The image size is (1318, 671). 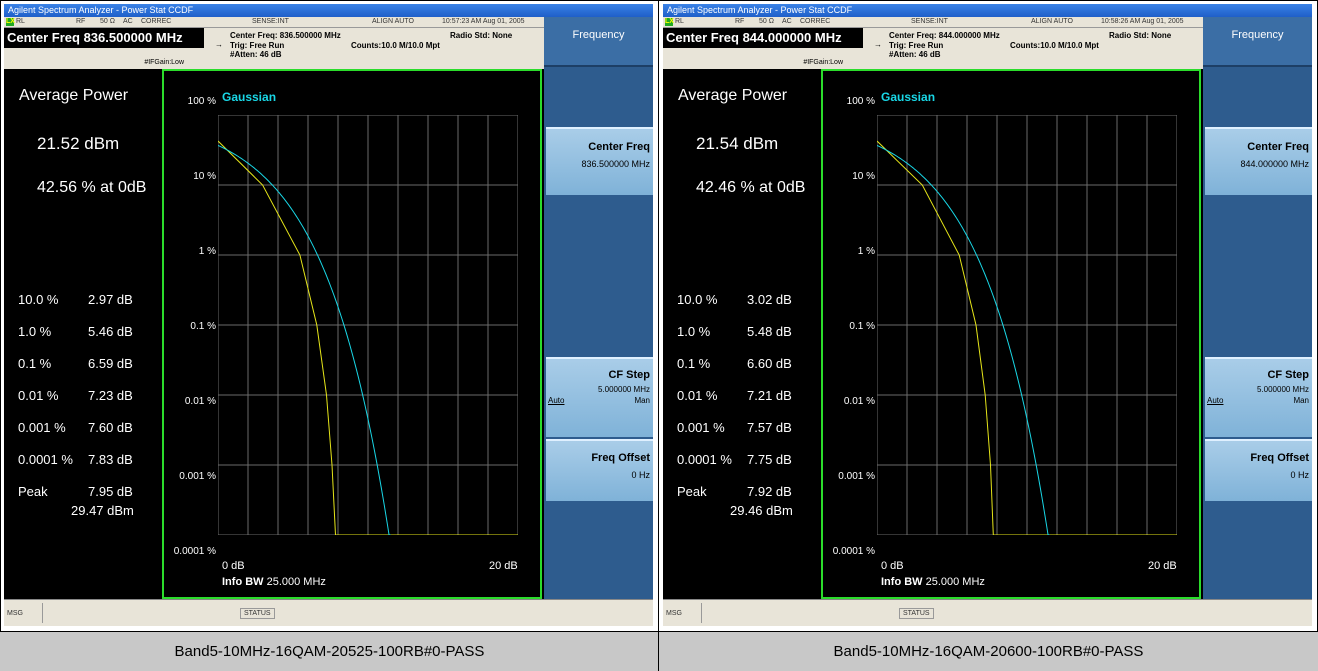 I want to click on sense-indicator: SENSE:INT, so click(x=929, y=21).